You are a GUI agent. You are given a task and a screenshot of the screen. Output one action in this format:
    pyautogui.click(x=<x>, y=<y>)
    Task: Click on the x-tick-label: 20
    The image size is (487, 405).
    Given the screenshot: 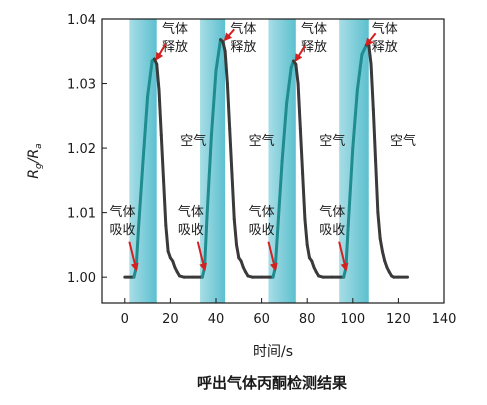 What is the action you would take?
    pyautogui.click(x=170, y=319)
    